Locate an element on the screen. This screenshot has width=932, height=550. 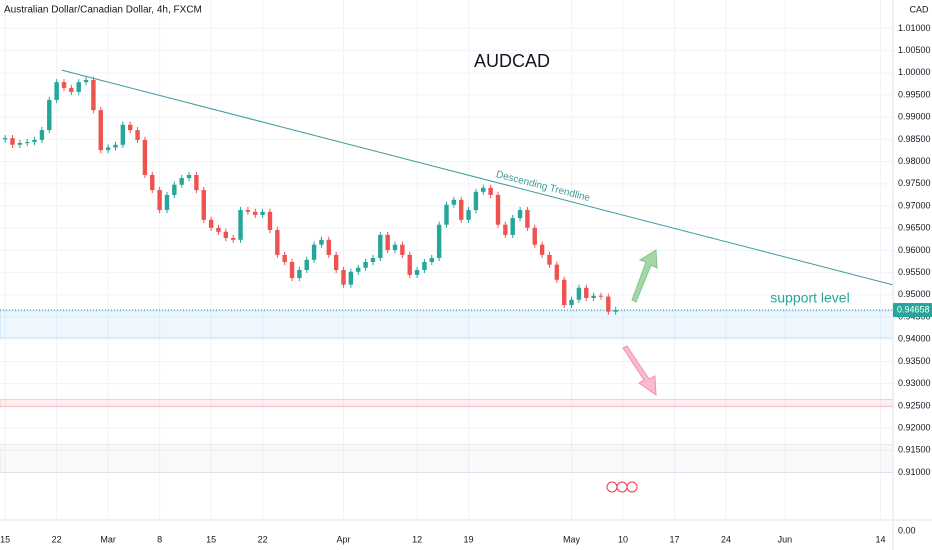
x-tick-label: Apr is located at coordinates (344, 539).